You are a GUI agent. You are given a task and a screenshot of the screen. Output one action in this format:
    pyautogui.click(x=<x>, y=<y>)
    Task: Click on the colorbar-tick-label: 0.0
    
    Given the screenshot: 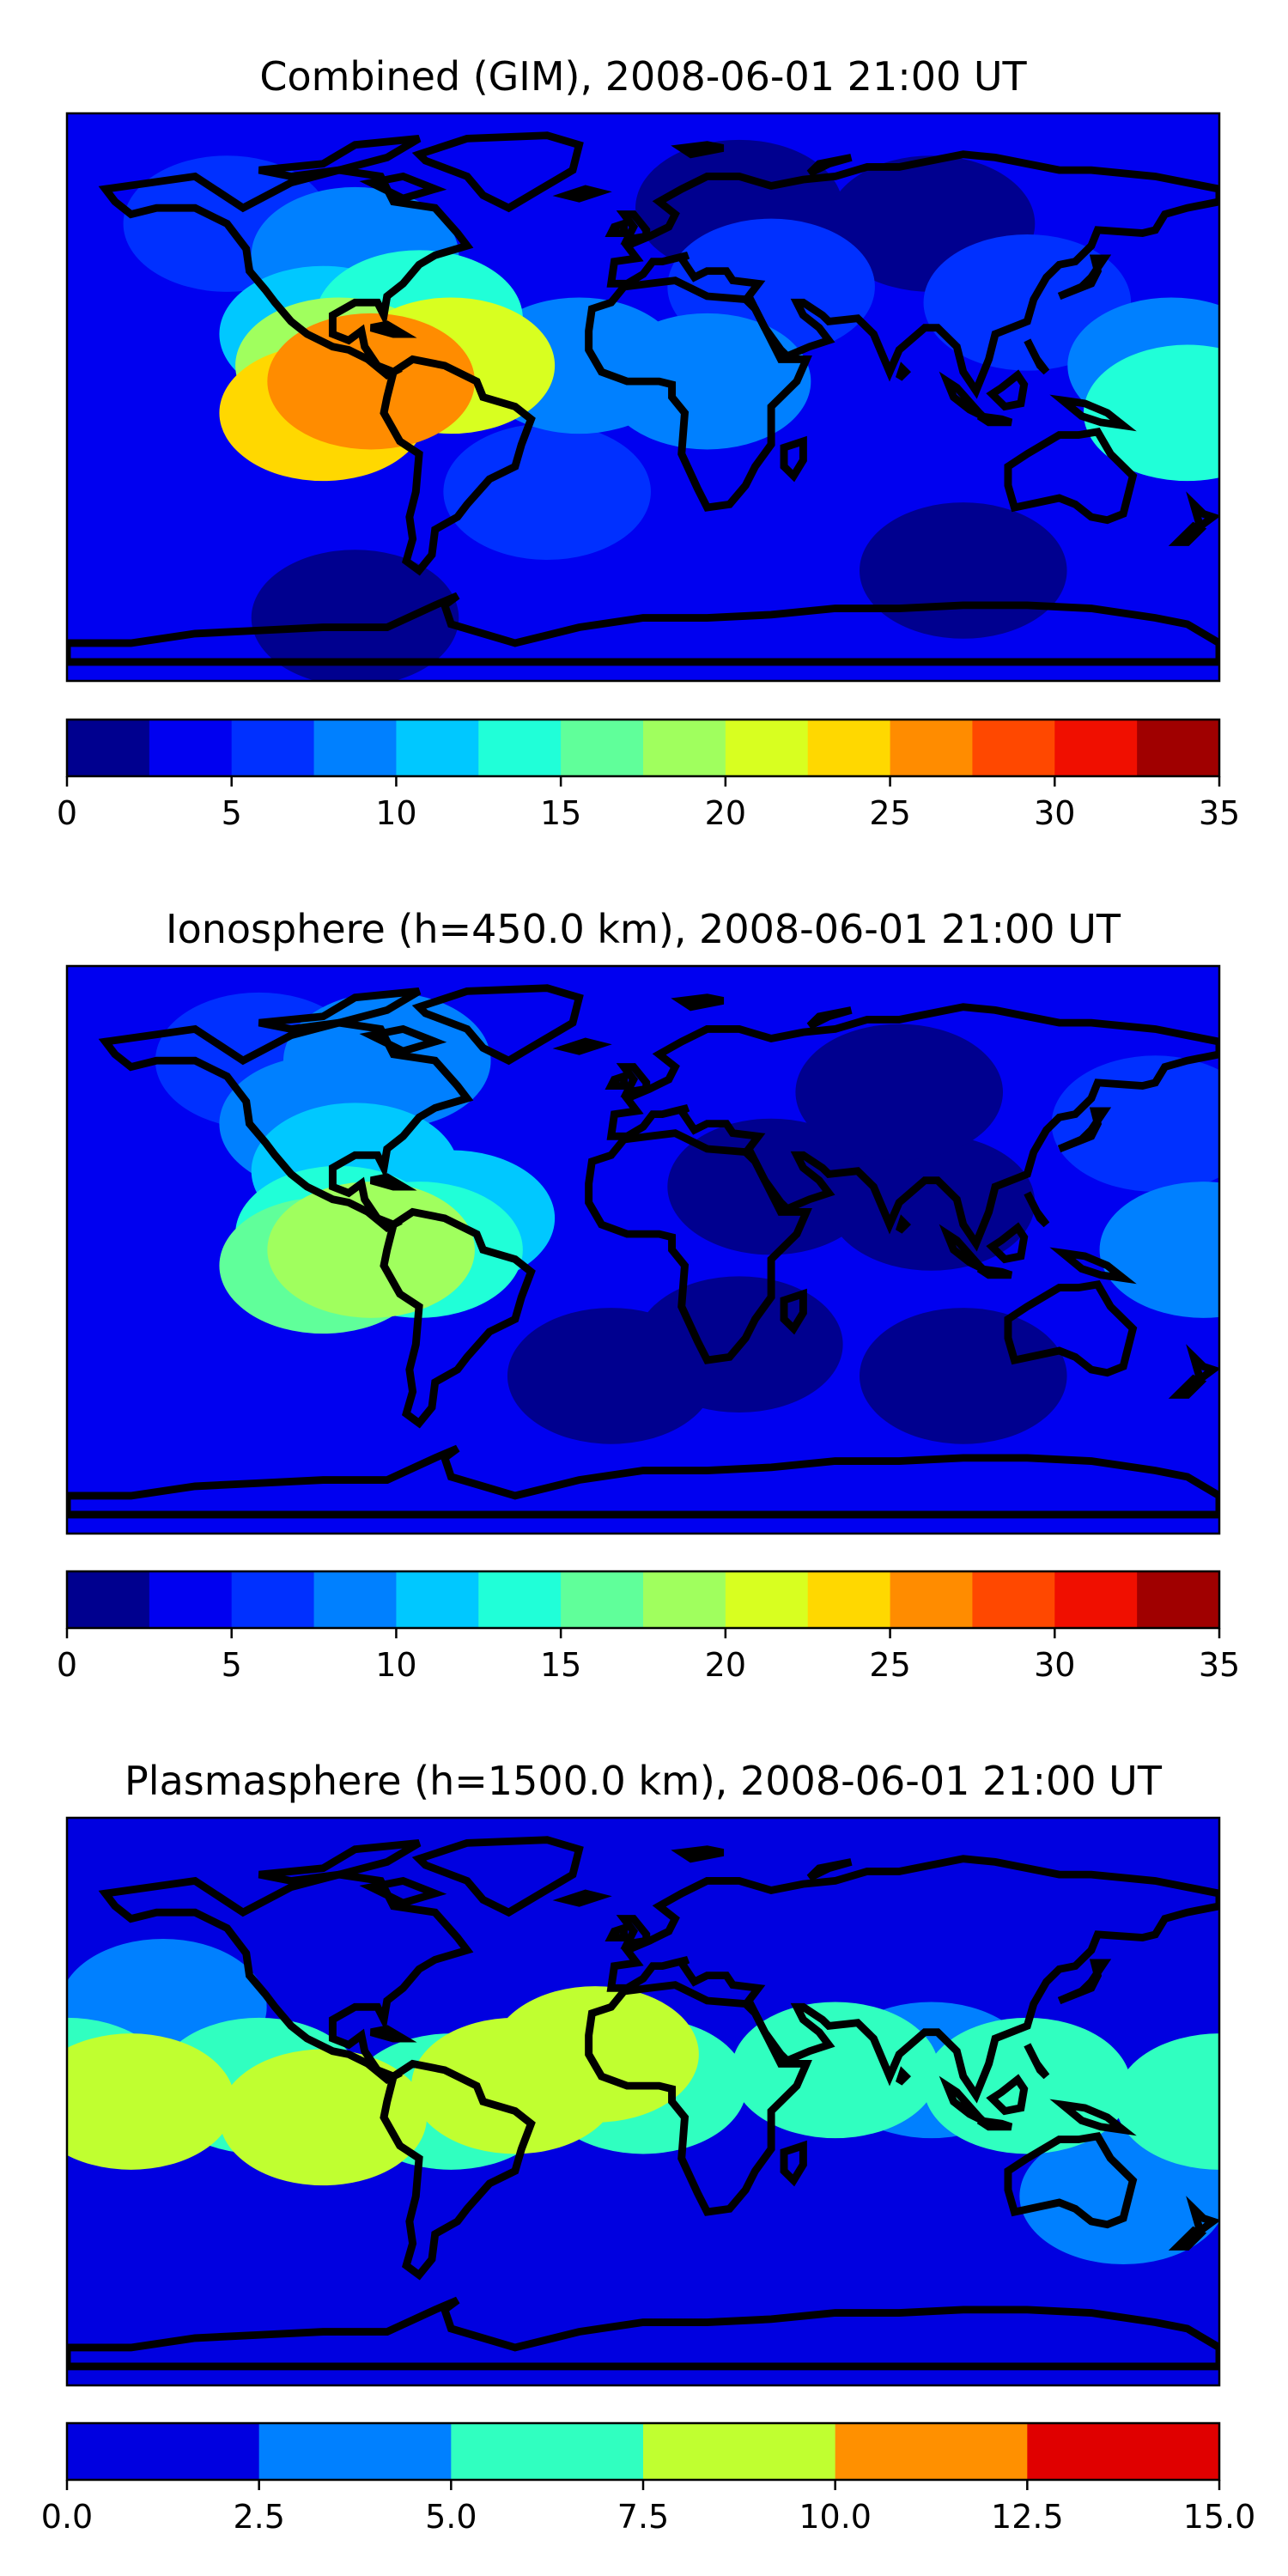 What is the action you would take?
    pyautogui.click(x=67, y=2517)
    